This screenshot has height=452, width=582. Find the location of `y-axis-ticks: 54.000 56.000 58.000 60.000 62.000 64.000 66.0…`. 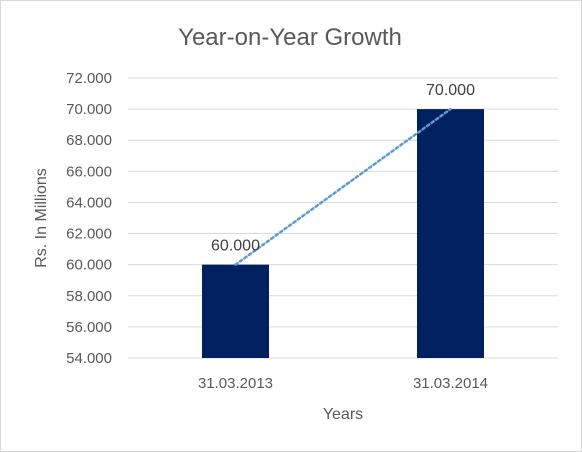

y-axis-ticks: 54.000 56.000 58.000 60.000 62.000 64.000 66.0… is located at coordinates (89, 218).